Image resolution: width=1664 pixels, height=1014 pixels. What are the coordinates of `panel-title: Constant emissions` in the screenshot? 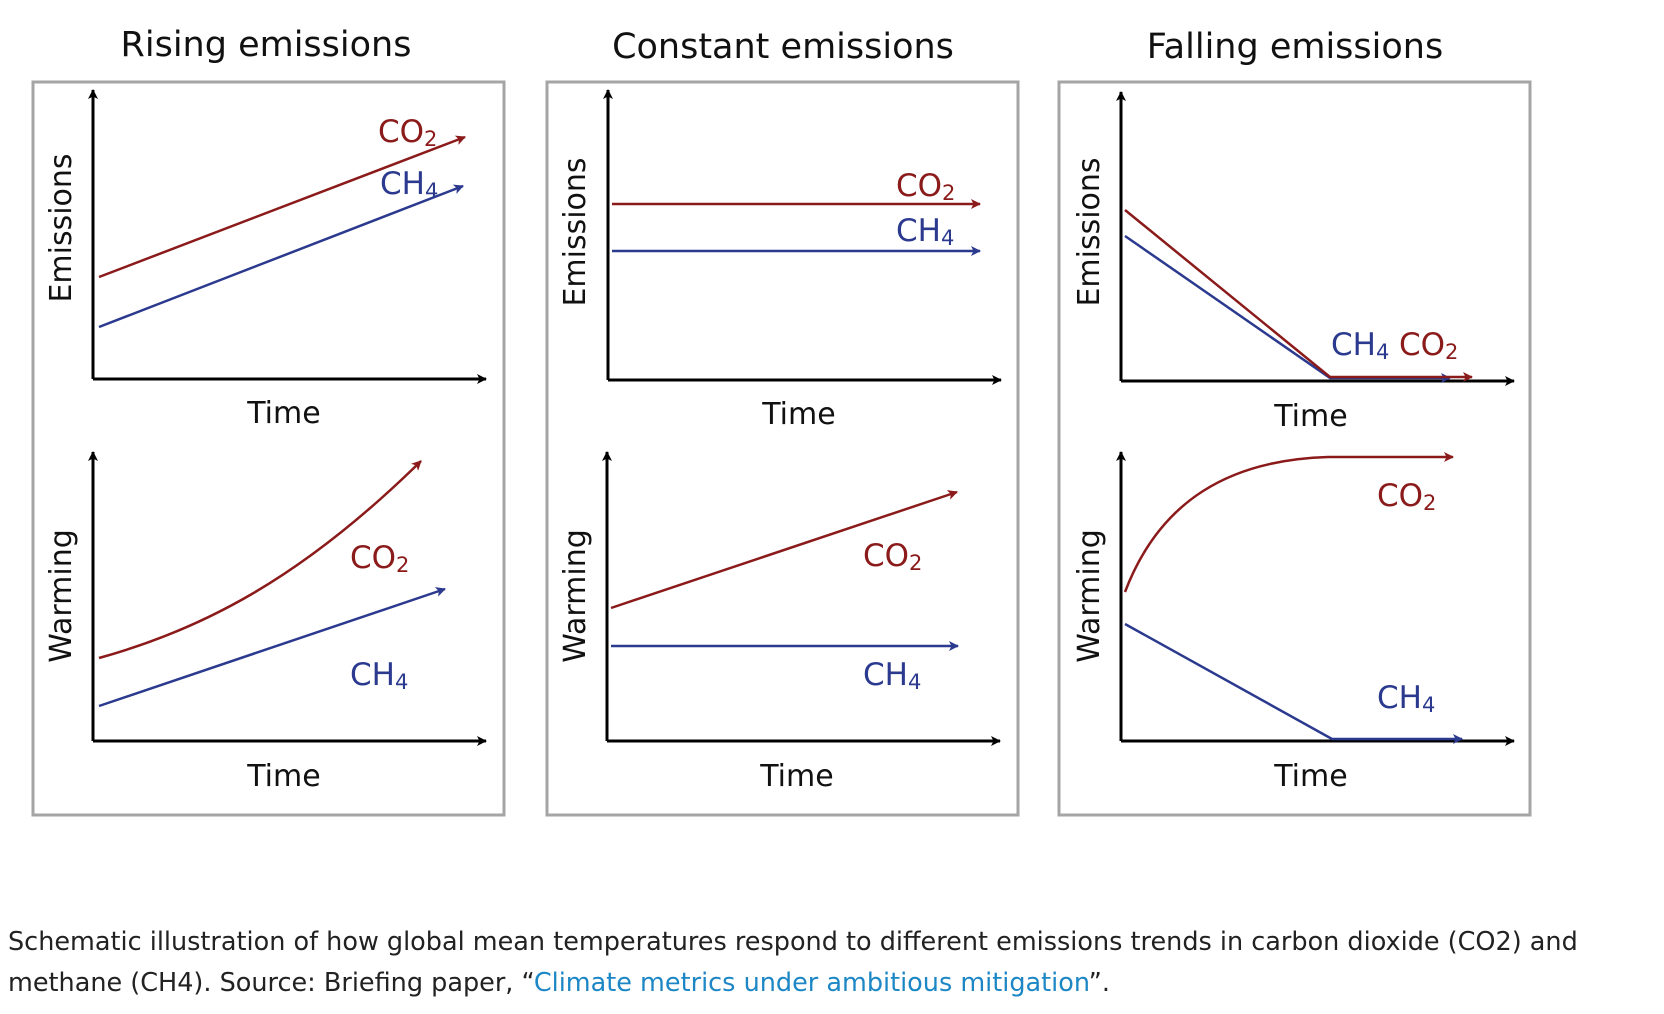 It's located at (783, 47).